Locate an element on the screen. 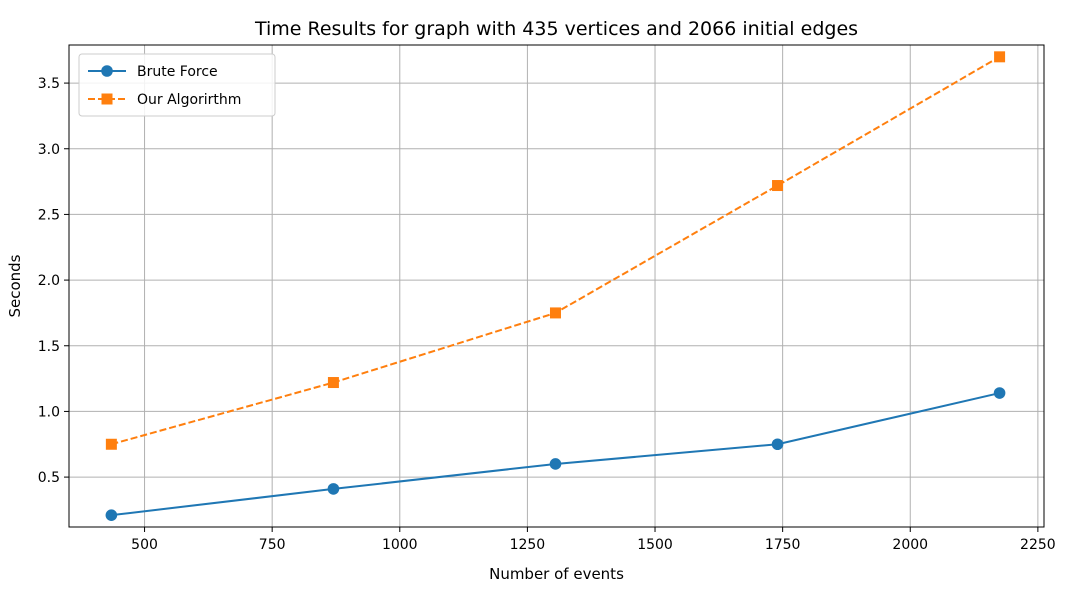 This screenshot has height=590, width=1072. y-tick-label: 2.5 is located at coordinates (49, 215).